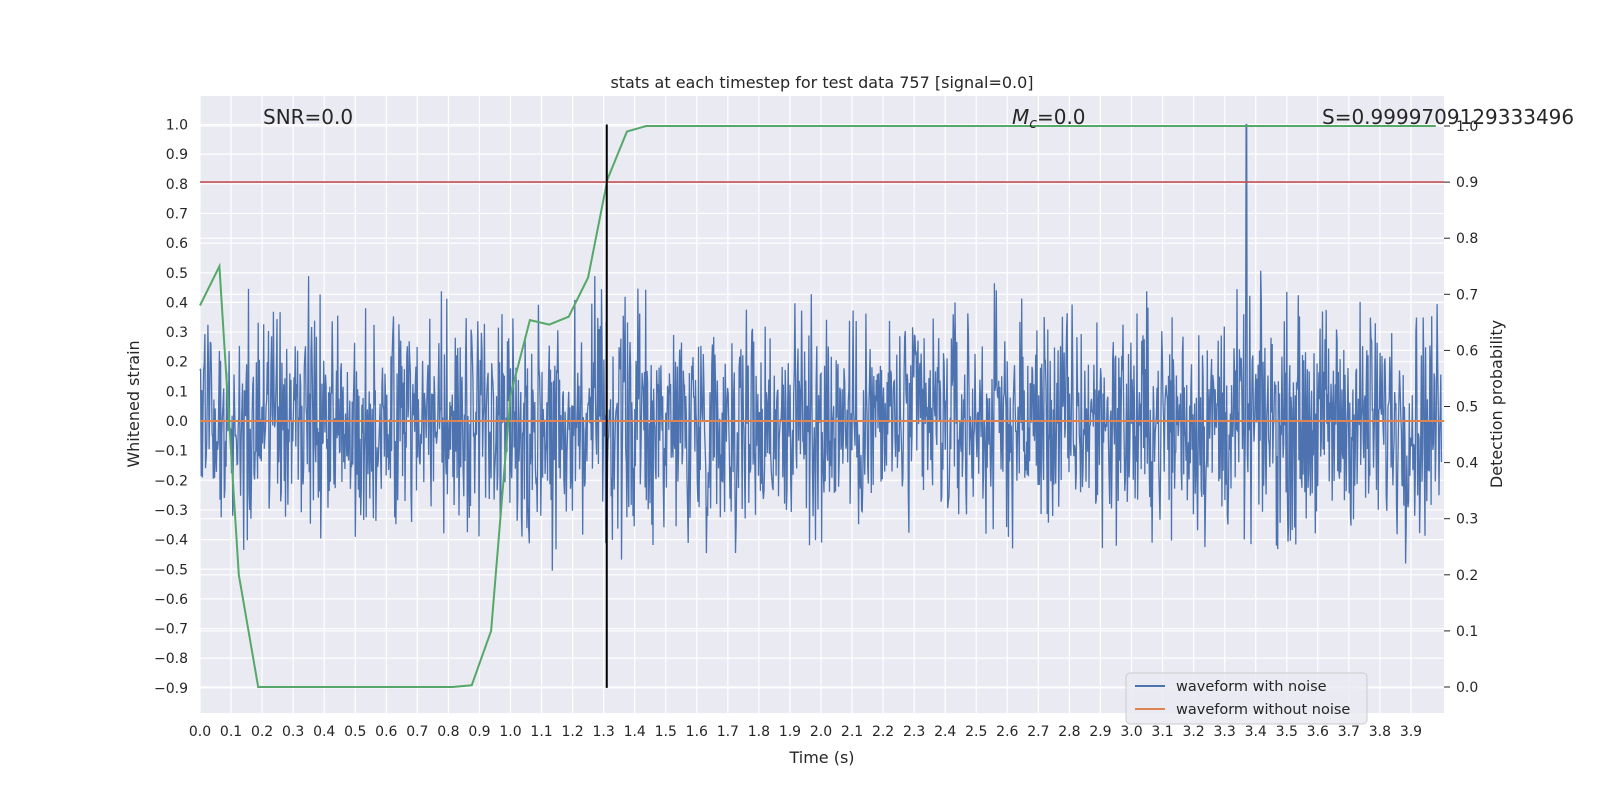 The image size is (1600, 800). Describe the element at coordinates (171, 452) in the screenshot. I see `y-tick-label: −0.1` at that location.